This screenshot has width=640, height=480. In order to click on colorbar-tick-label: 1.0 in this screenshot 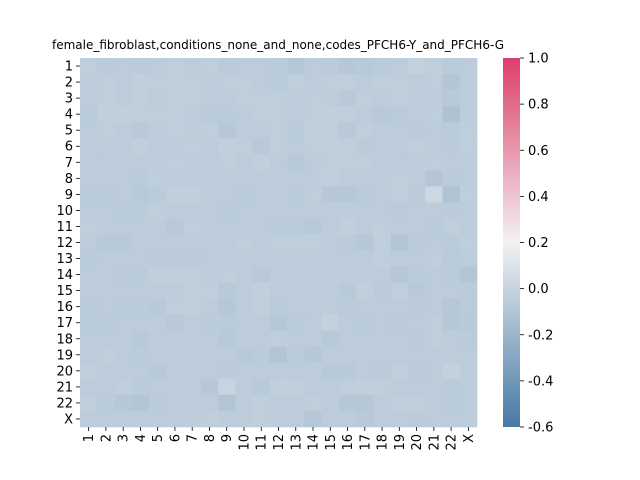, I will do `click(538, 59)`.